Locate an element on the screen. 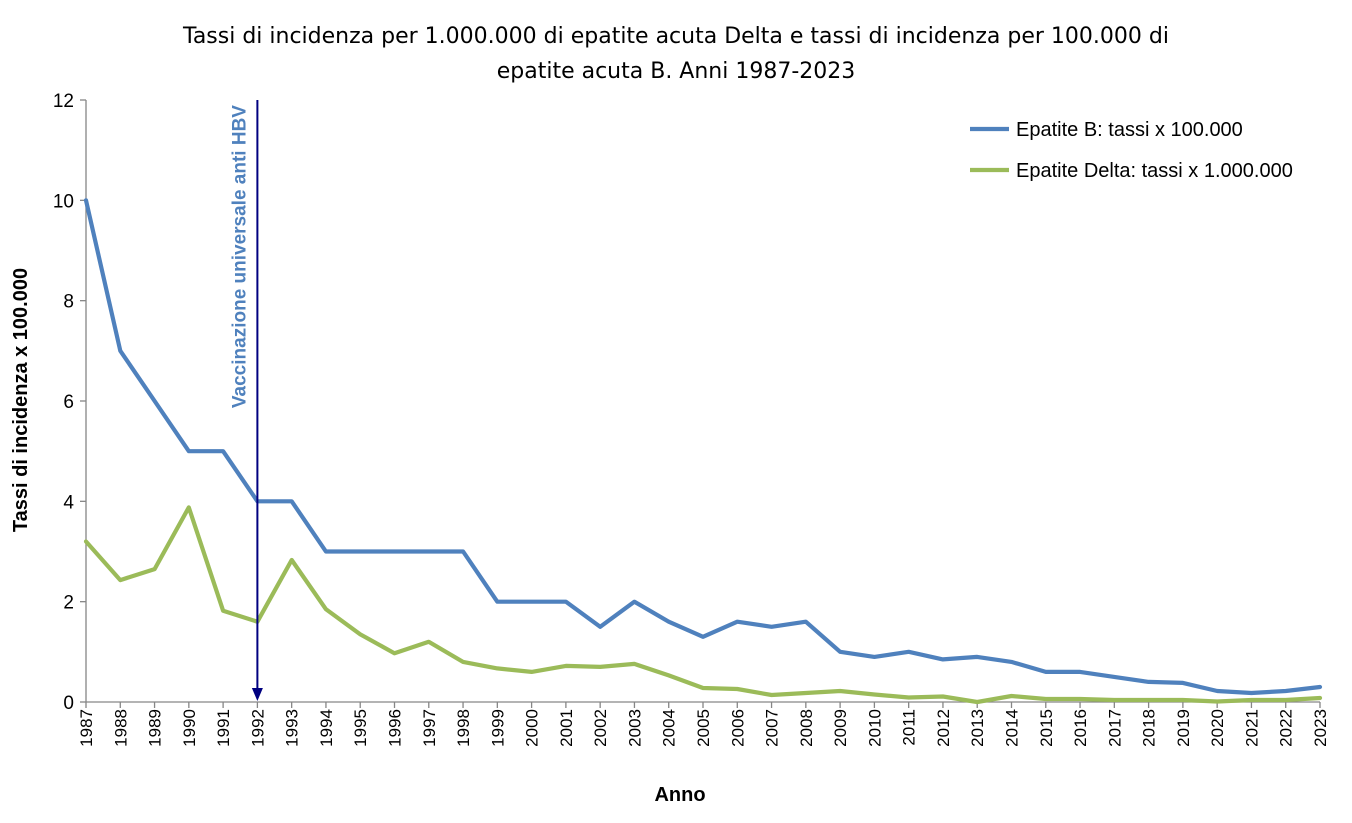  x-tick-label: 2011 is located at coordinates (909, 727).